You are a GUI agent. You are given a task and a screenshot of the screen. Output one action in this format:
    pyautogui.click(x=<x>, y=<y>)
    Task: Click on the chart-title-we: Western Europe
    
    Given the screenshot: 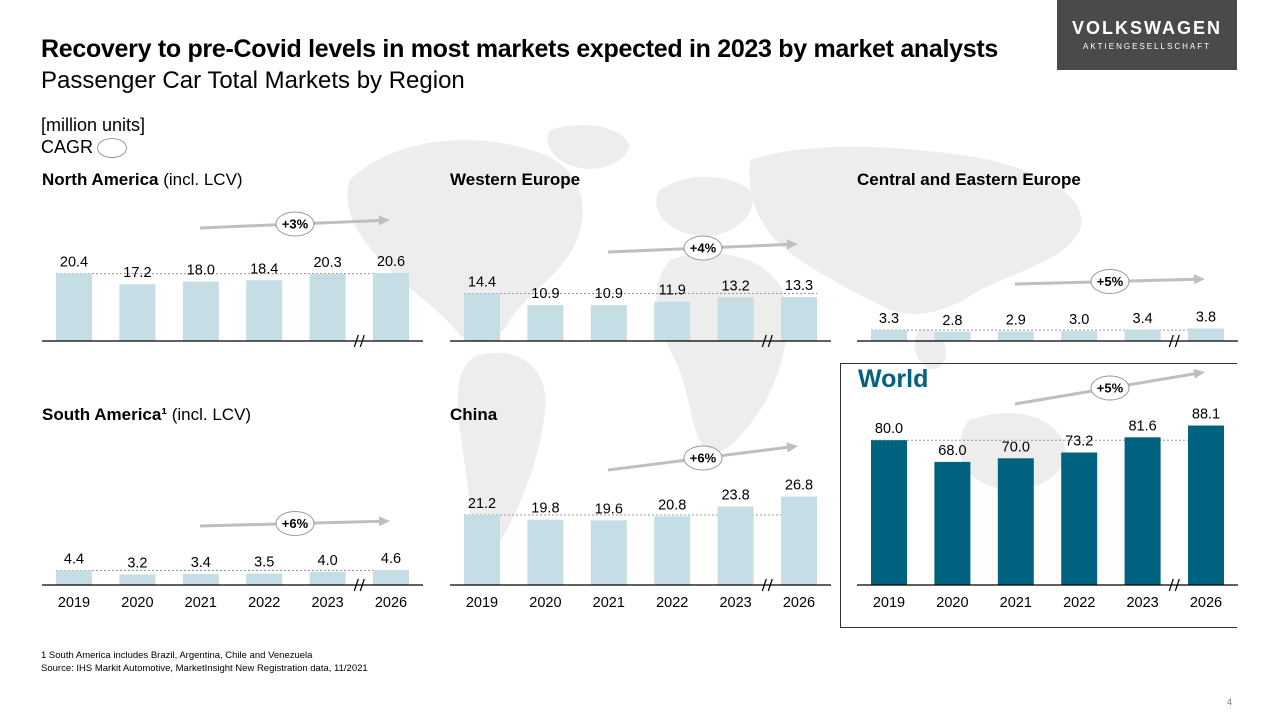 What is the action you would take?
    pyautogui.click(x=515, y=179)
    